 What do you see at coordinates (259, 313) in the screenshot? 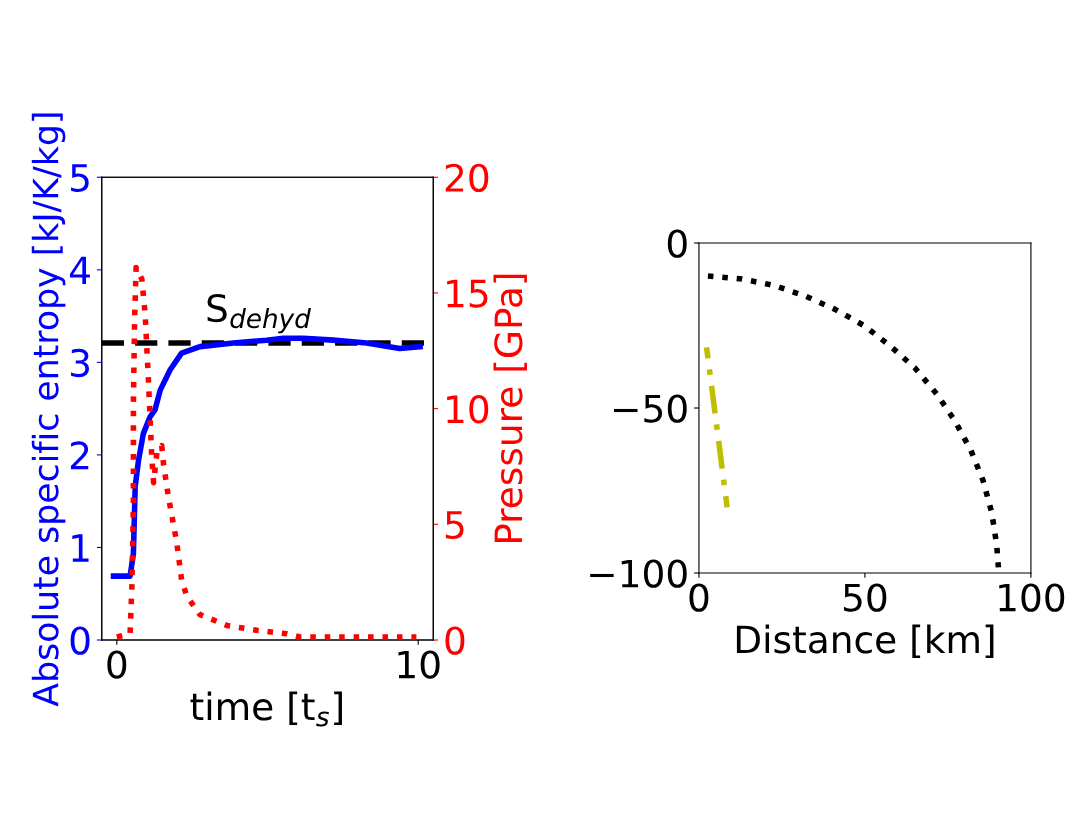
I see `ref-line-label: S$_{dehyd}$` at bounding box center [259, 313].